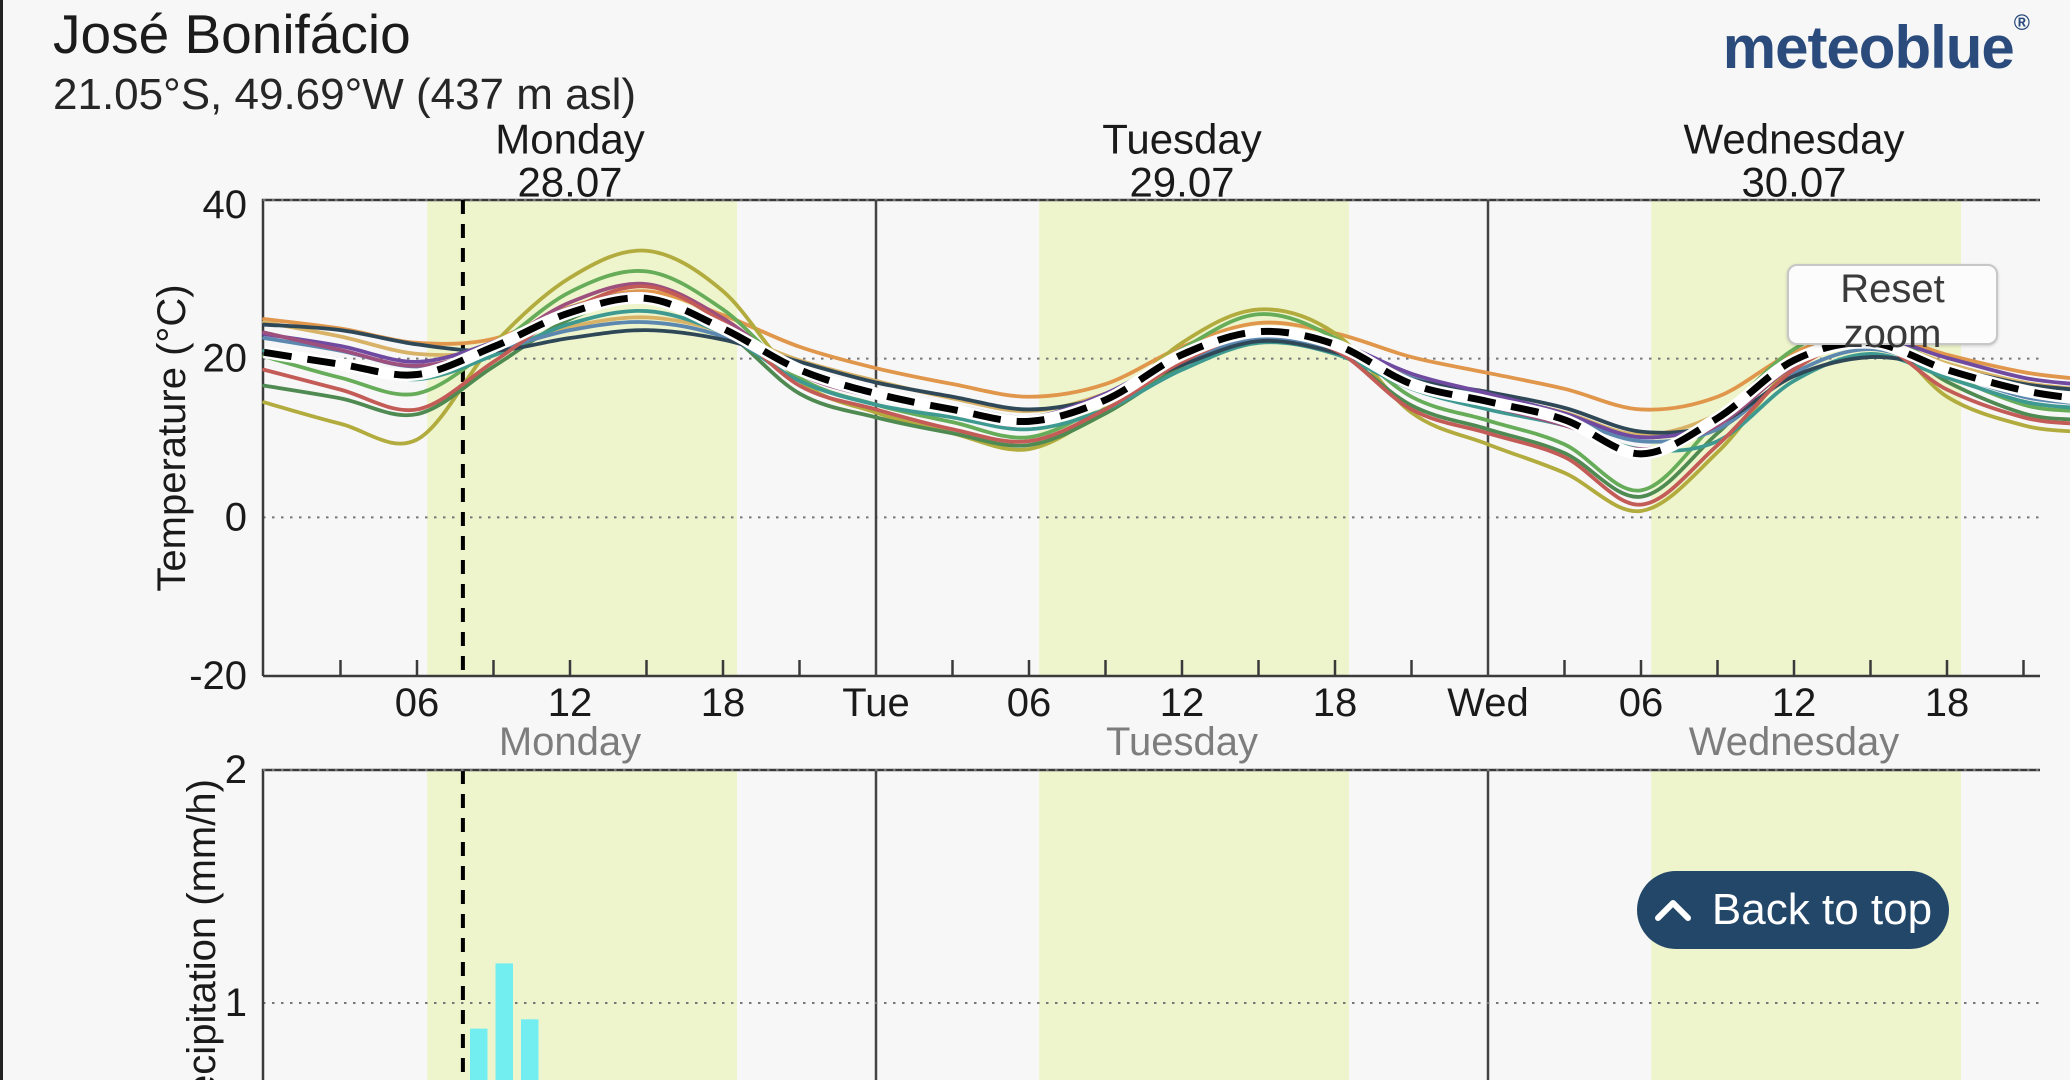 The width and height of the screenshot is (2070, 1080). Describe the element at coordinates (875, 703) in the screenshot. I see `x-tick-label: Tue` at that location.